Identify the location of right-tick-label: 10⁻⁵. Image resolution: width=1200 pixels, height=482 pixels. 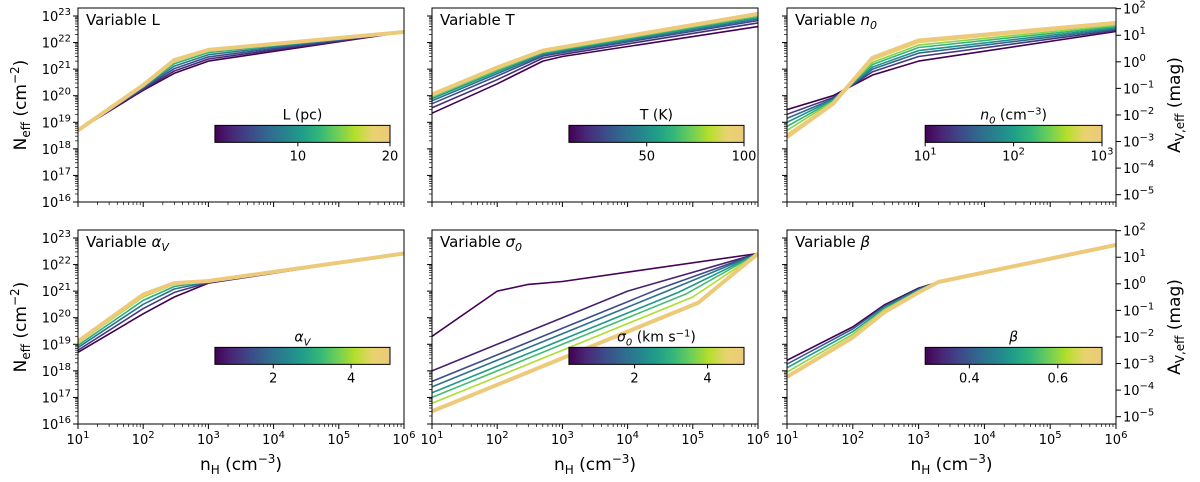
(1138, 417).